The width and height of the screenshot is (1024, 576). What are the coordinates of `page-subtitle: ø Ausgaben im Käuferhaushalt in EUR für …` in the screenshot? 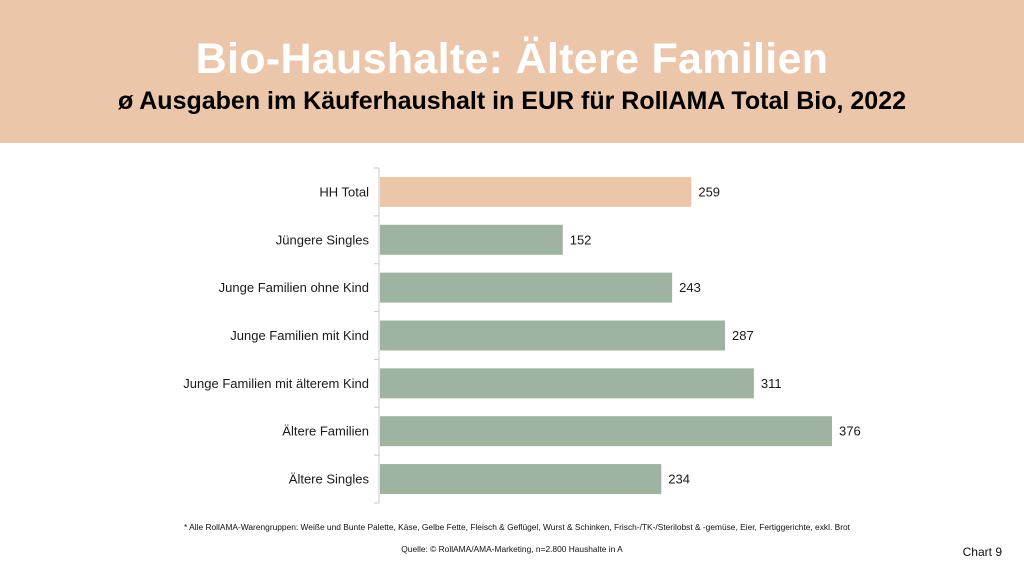 It's located at (512, 101).